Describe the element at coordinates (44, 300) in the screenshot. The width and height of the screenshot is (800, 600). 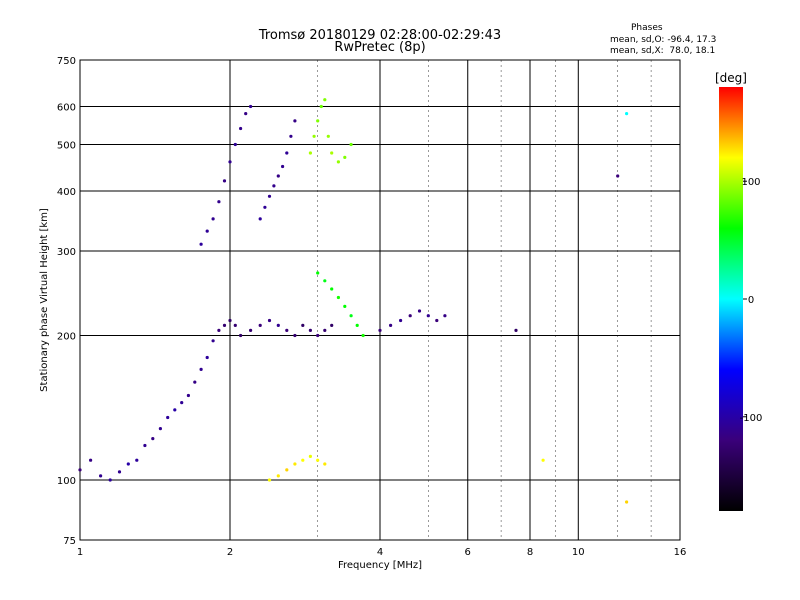
I see `y-axis-label: Stationary phase Virtual Height [km]` at that location.